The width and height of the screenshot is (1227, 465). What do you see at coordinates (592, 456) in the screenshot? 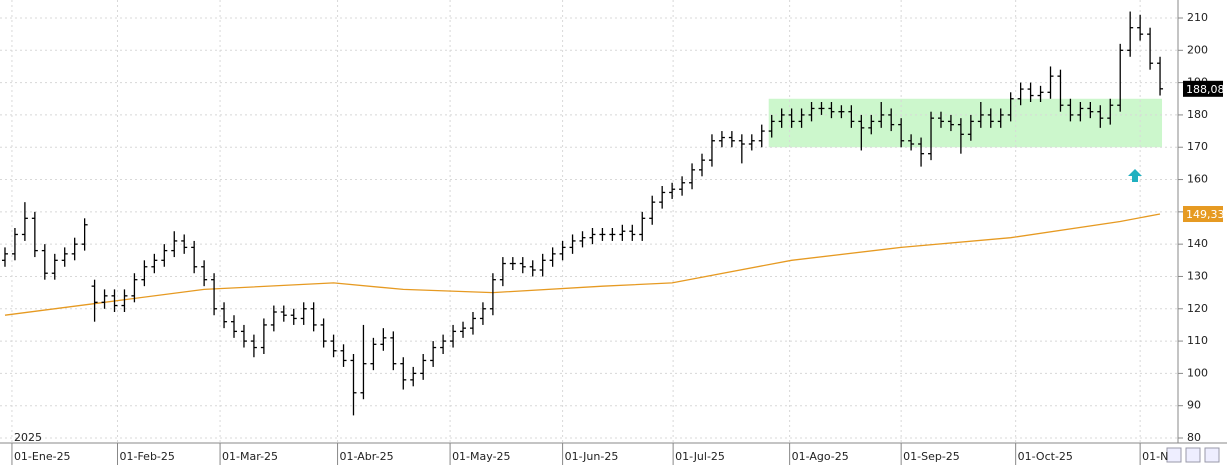
I see `x-tick-label: 01-Jun-25` at bounding box center [592, 456].